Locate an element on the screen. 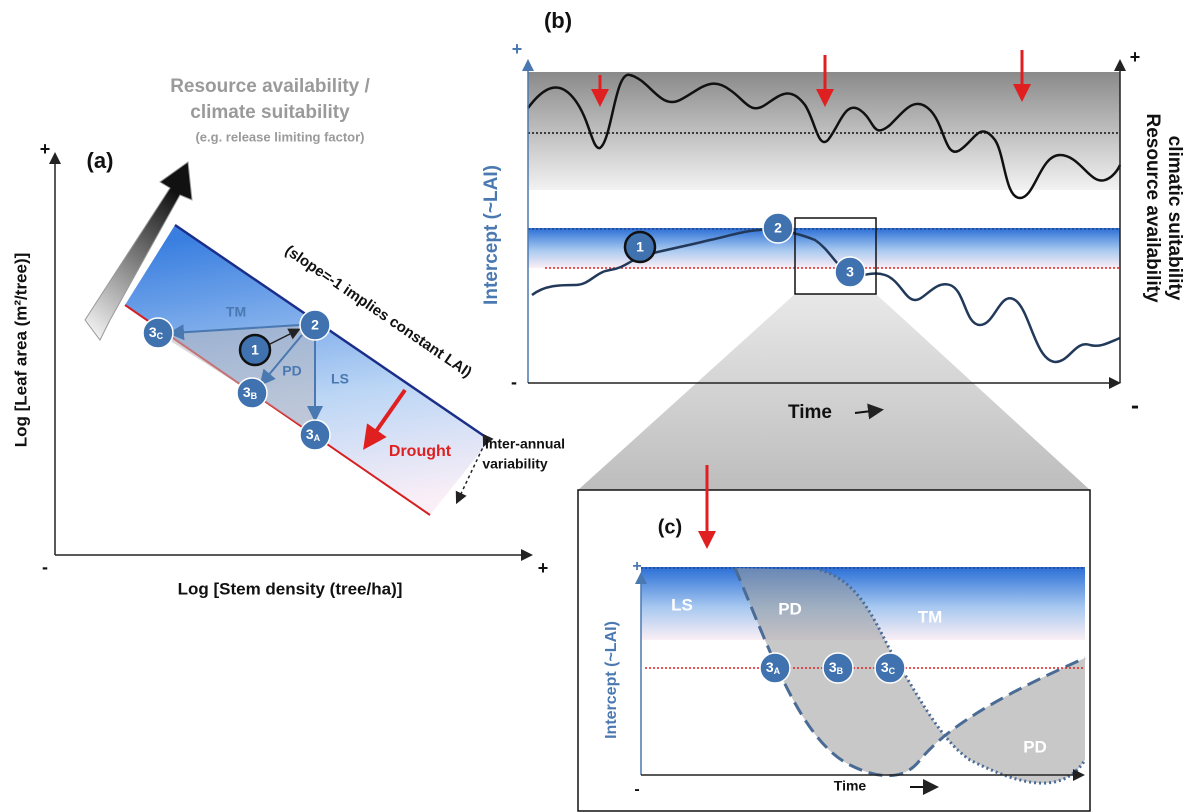 The width and height of the screenshot is (1191, 812). resource-arrow is located at coordinates (138, 251).